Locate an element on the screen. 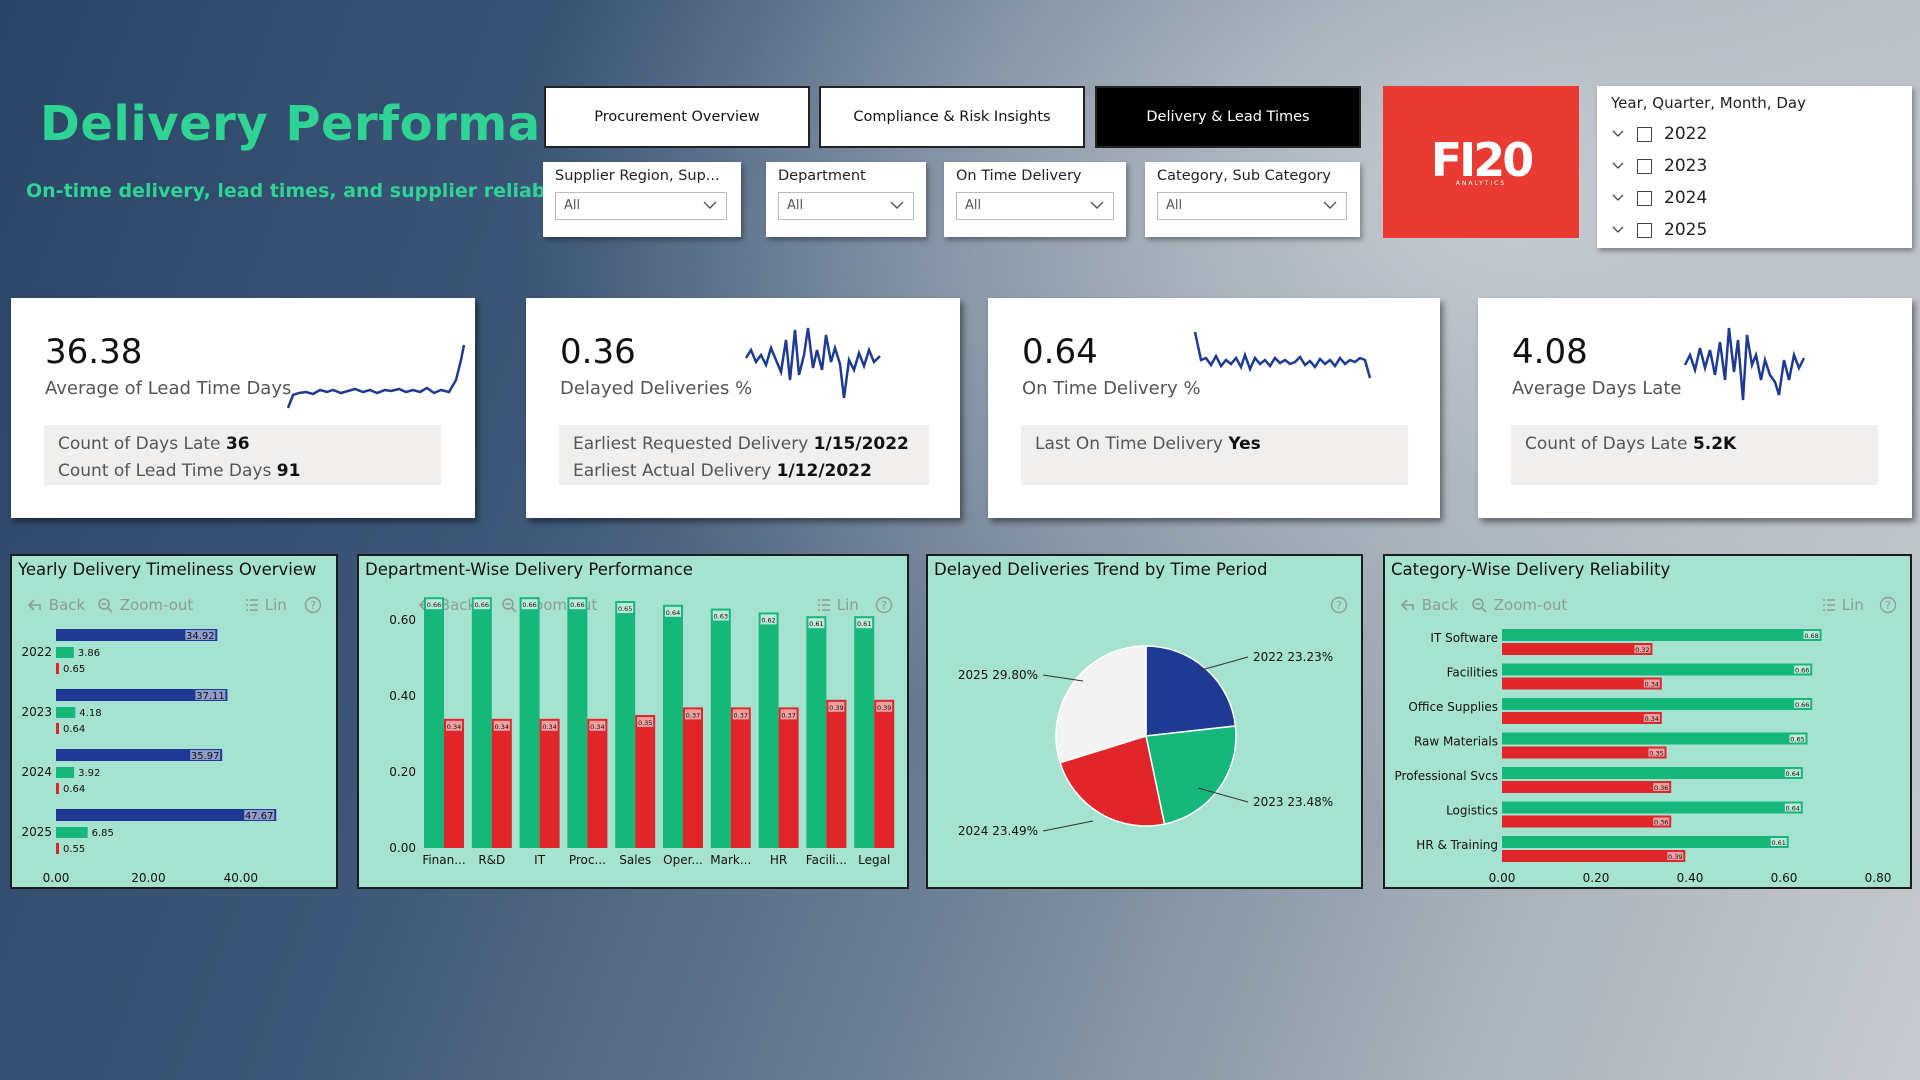  nav-label: Compliance & Risk Insights is located at coordinates (952, 117).